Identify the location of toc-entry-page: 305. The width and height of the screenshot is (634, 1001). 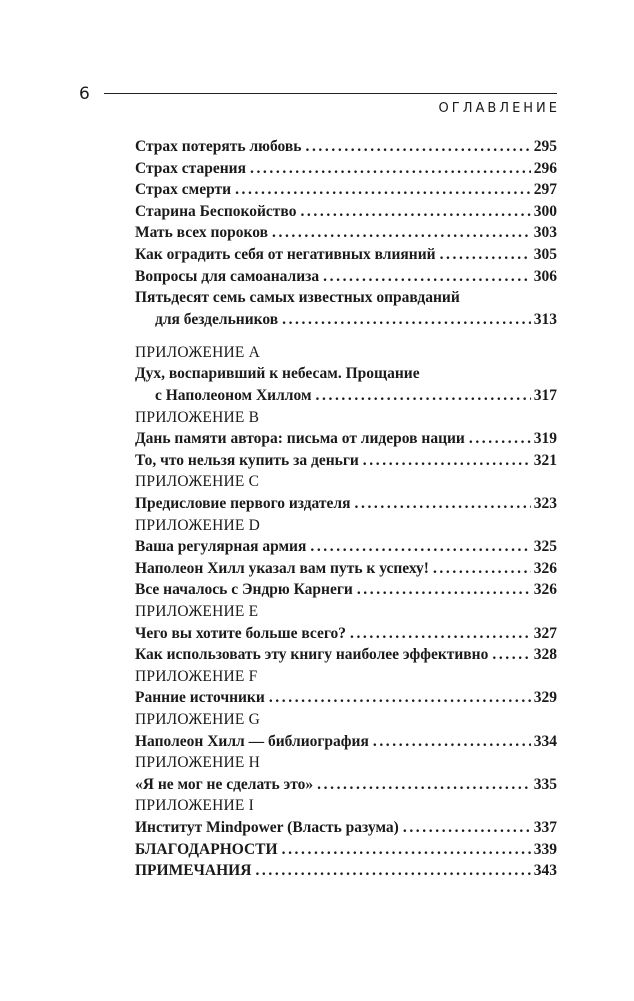
(545, 254).